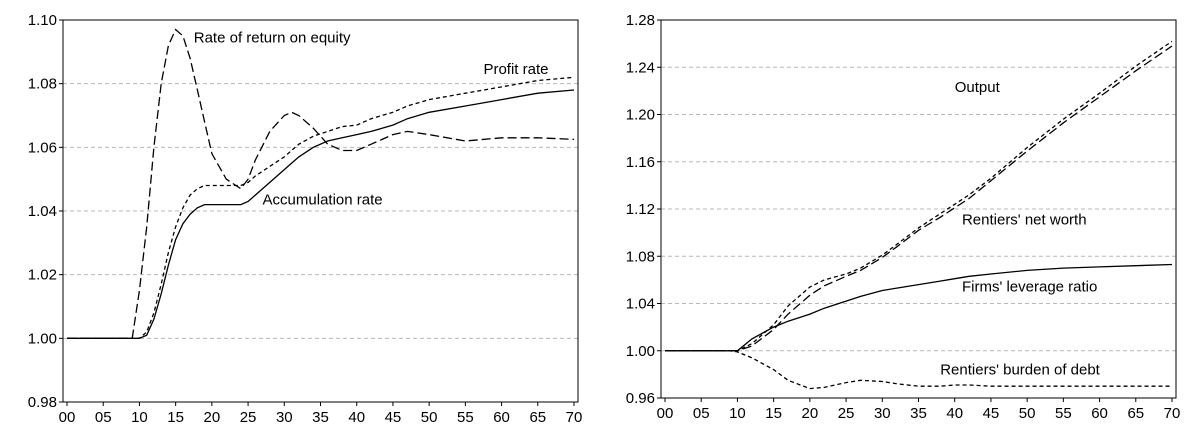 This screenshot has height=434, width=1199. Describe the element at coordinates (515, 69) in the screenshot. I see `series-label: Profit rate` at that location.